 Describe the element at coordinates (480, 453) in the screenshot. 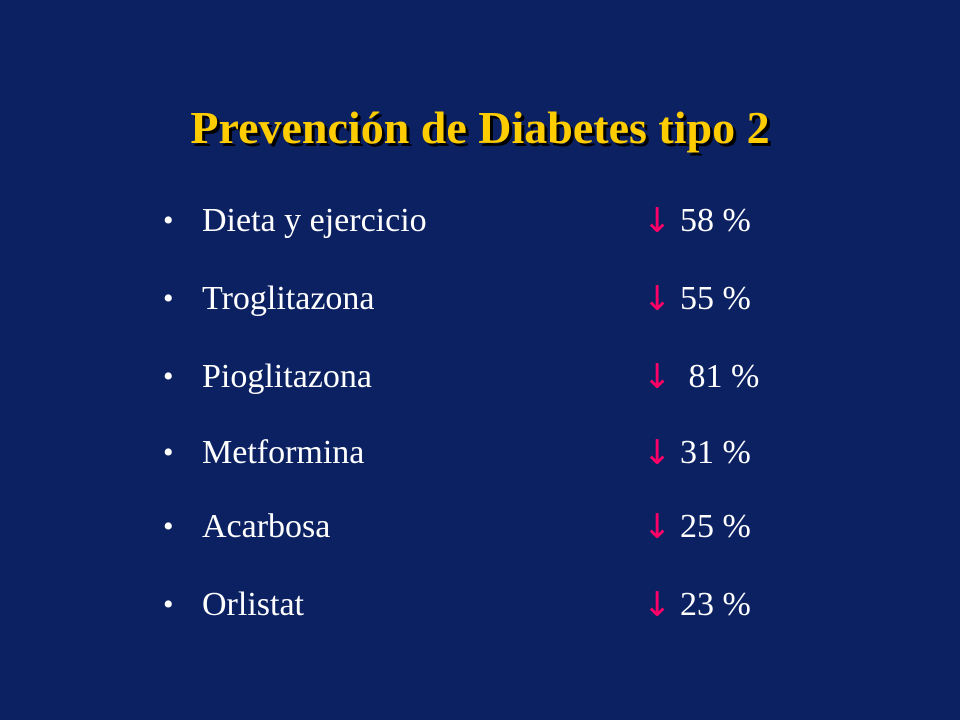

I see `list-item: • Metformina ↓ 31 %` at that location.